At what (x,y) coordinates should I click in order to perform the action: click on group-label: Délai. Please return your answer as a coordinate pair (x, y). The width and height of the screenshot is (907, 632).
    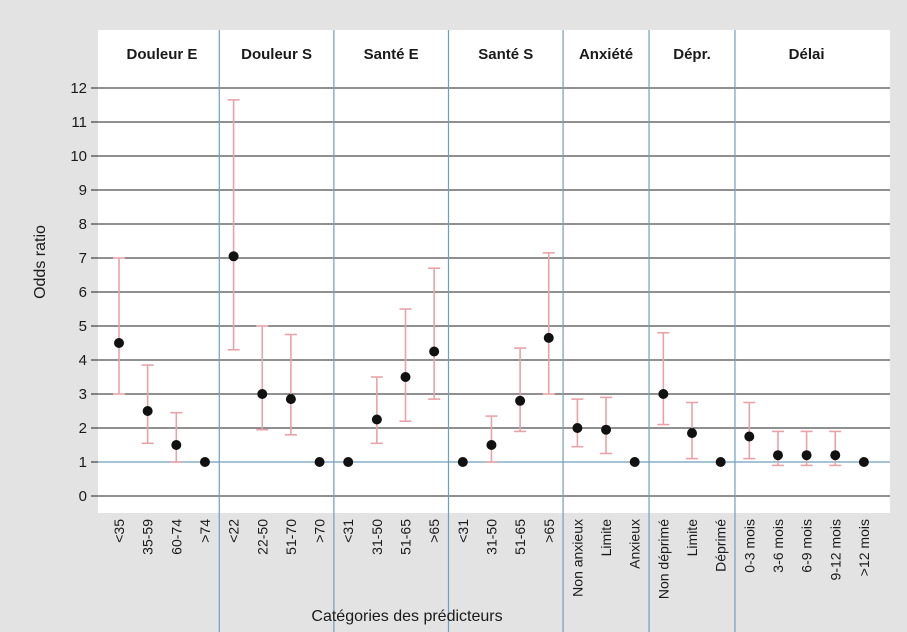
    Looking at the image, I should click on (807, 54).